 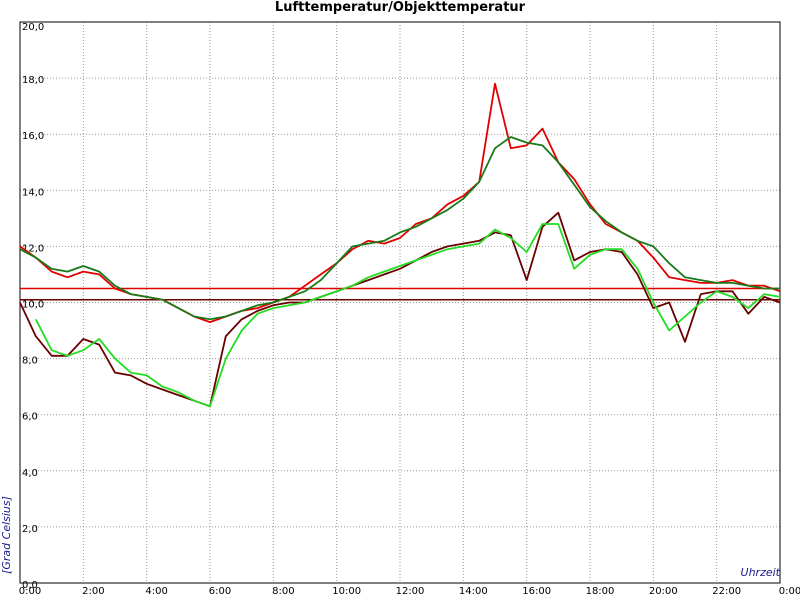 I want to click on y-tick-label: 2,0, so click(x=30, y=529).